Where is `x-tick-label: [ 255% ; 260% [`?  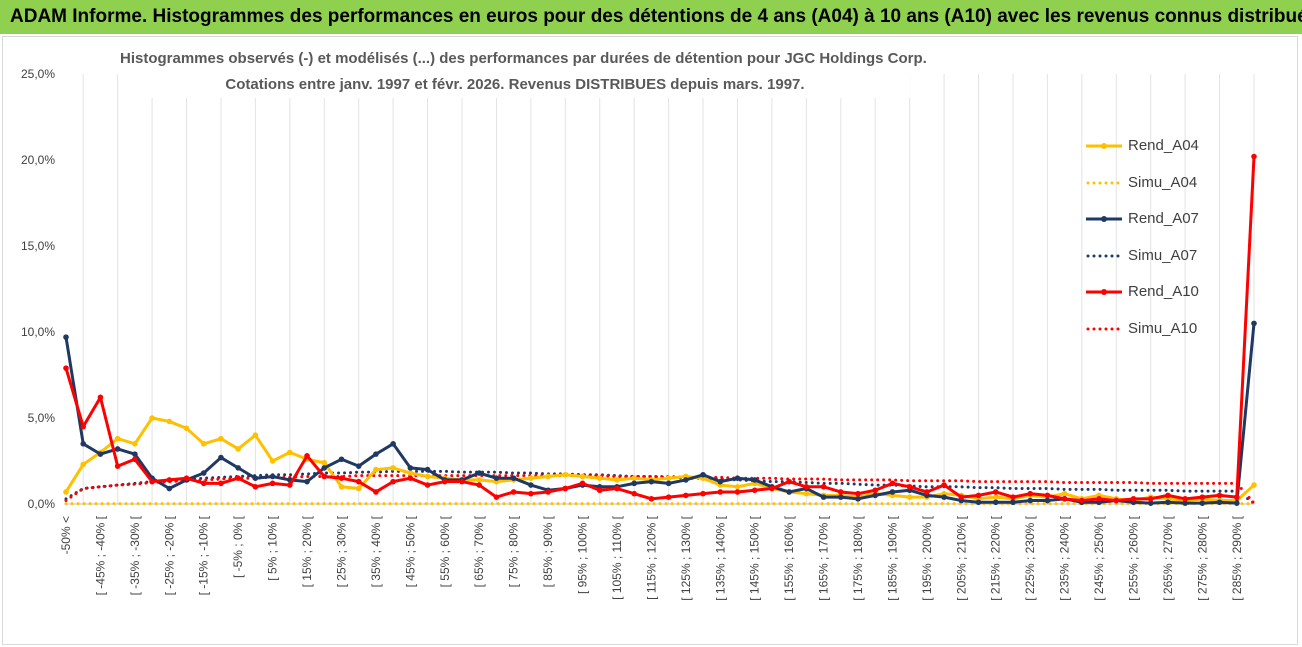
x-tick-label: [ 255% ; 260% [ is located at coordinates (1133, 557).